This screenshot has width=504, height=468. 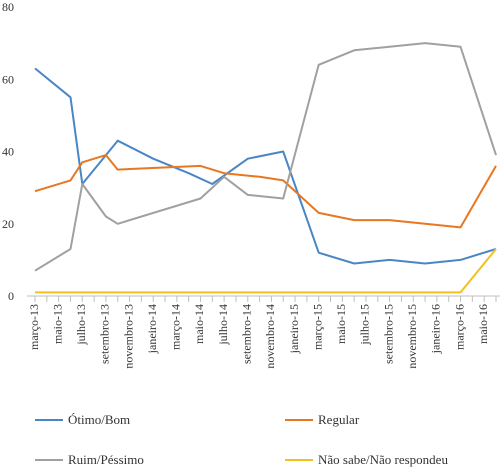 What do you see at coordinates (11, 296) in the screenshot?
I see `y-tick-label: 0` at bounding box center [11, 296].